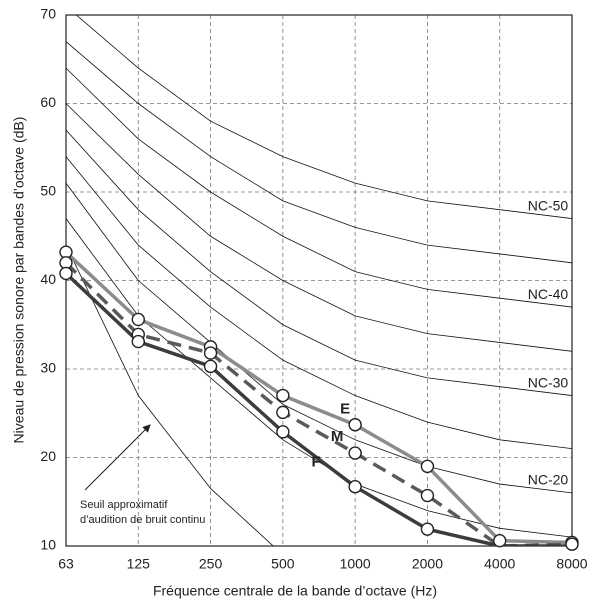  I want to click on x-tick-label: 500, so click(283, 564).